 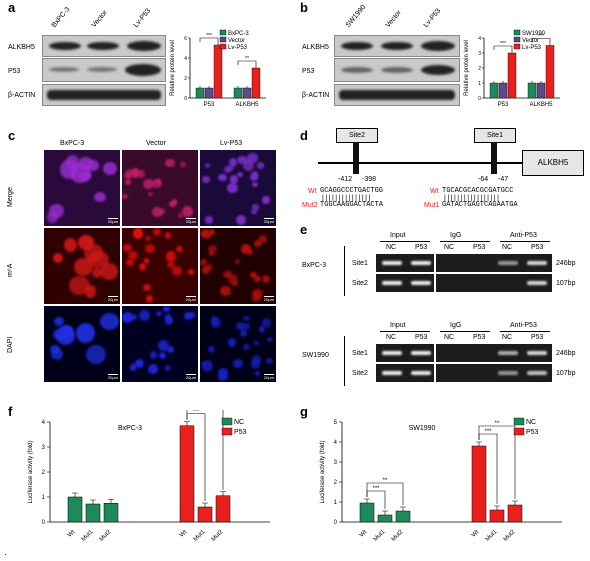 What do you see at coordinates (476, 534) in the screenshot?
I see `x-tick-label: Wt` at bounding box center [476, 534].